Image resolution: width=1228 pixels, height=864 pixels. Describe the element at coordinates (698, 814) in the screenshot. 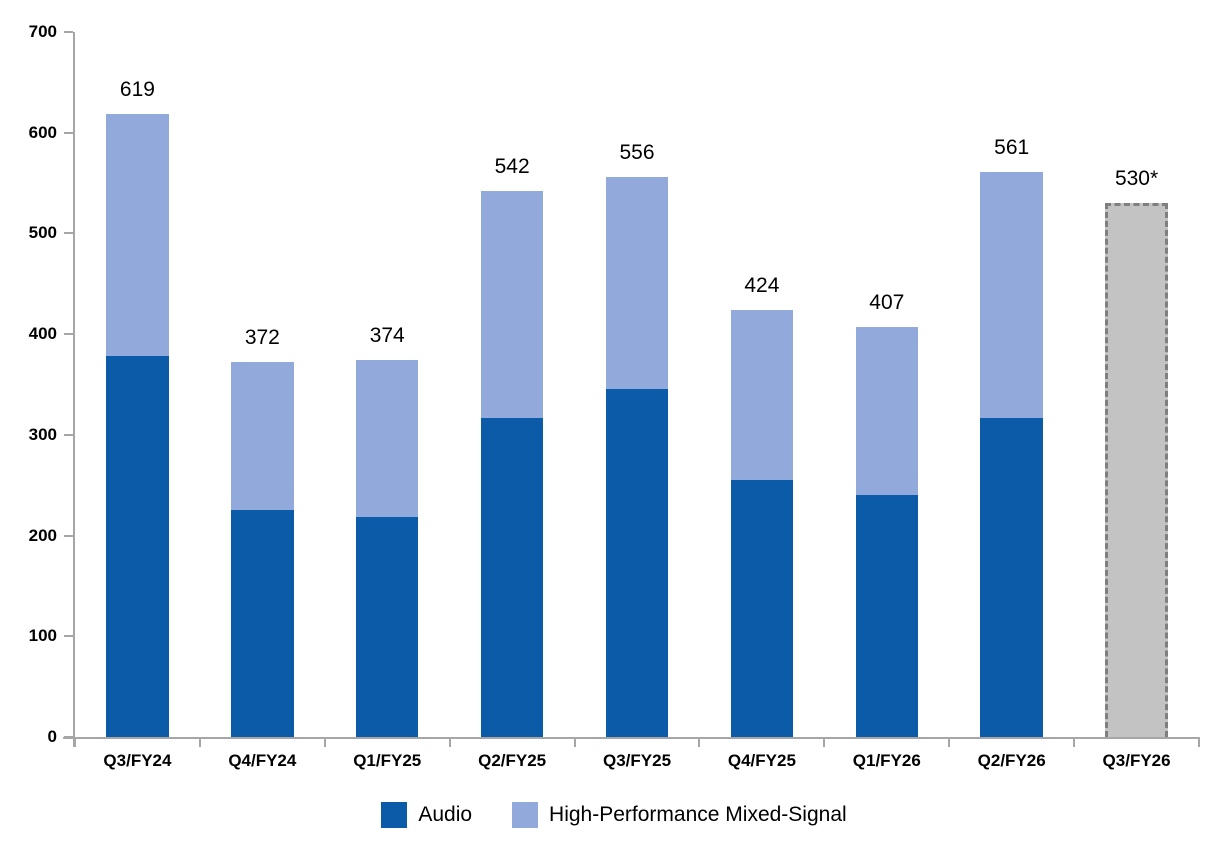

I see `legend-label: High-Performance Mixed-Signal` at that location.